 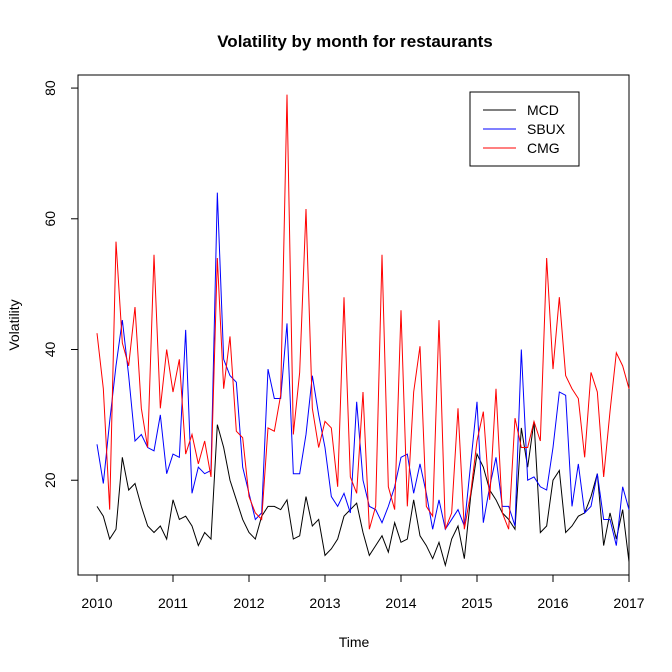 What do you see at coordinates (354, 642) in the screenshot?
I see `x-axis-label: Time` at bounding box center [354, 642].